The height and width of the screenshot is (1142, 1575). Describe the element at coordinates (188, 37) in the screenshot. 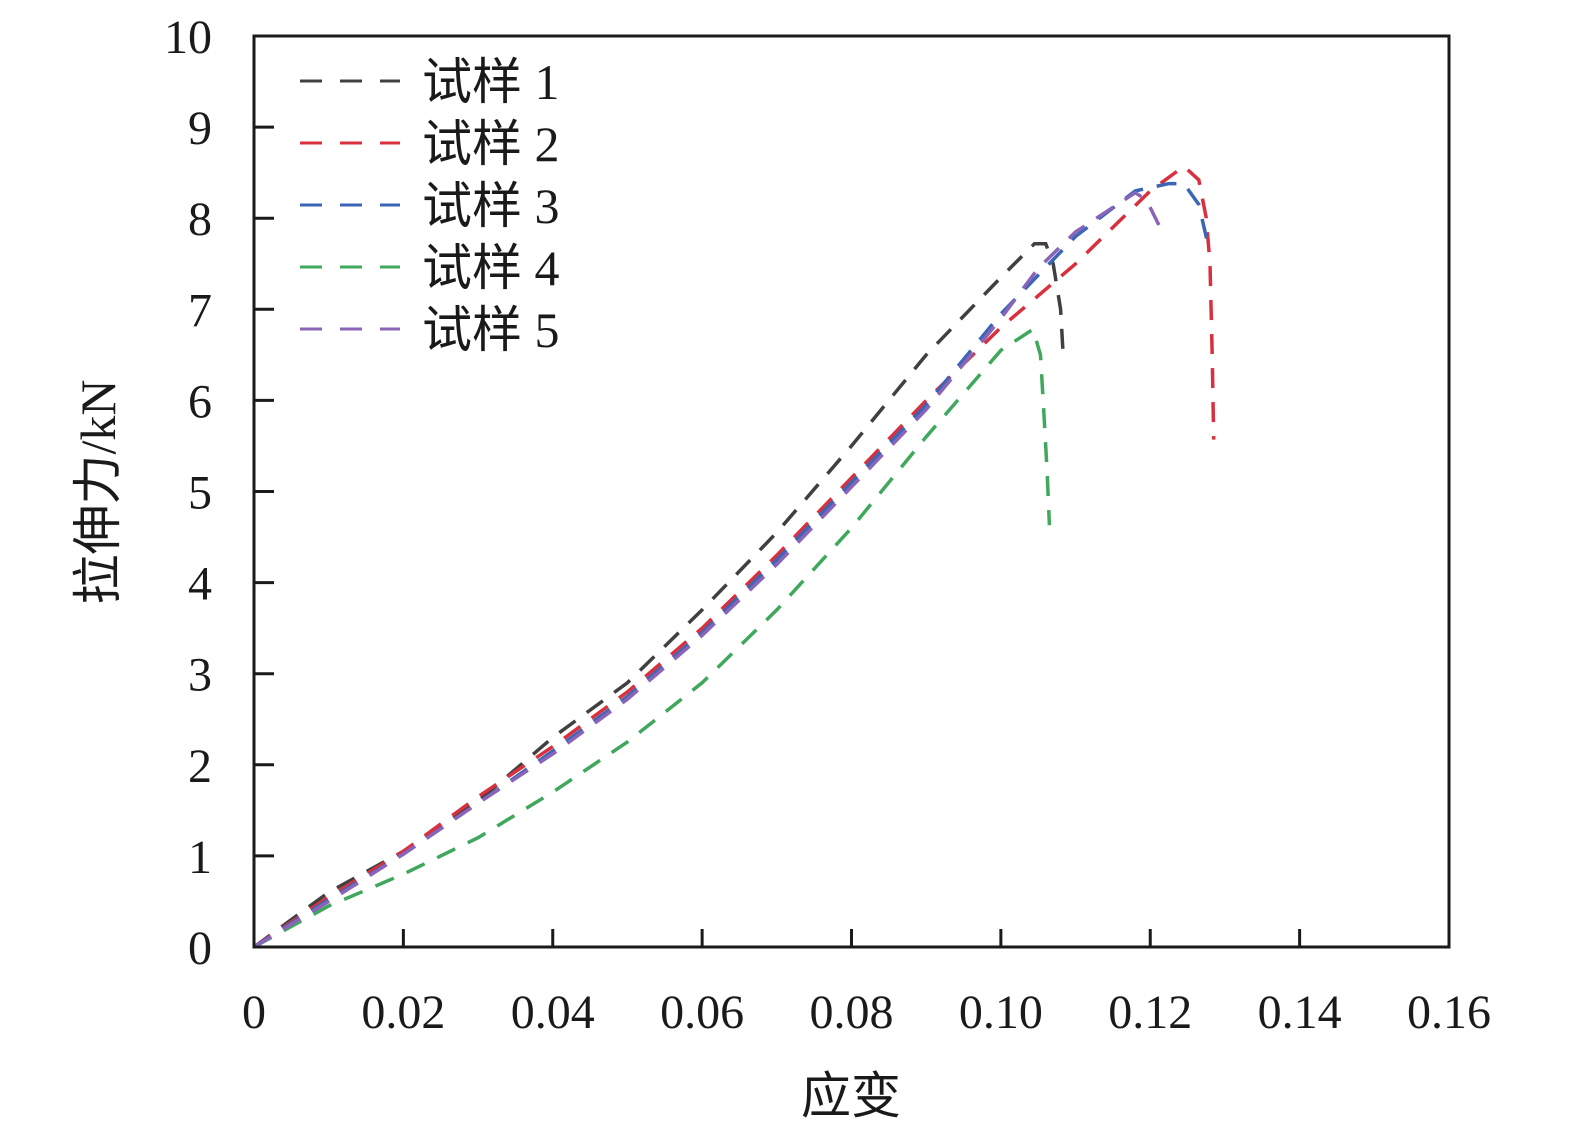

I see `y-tick-label: 10` at that location.